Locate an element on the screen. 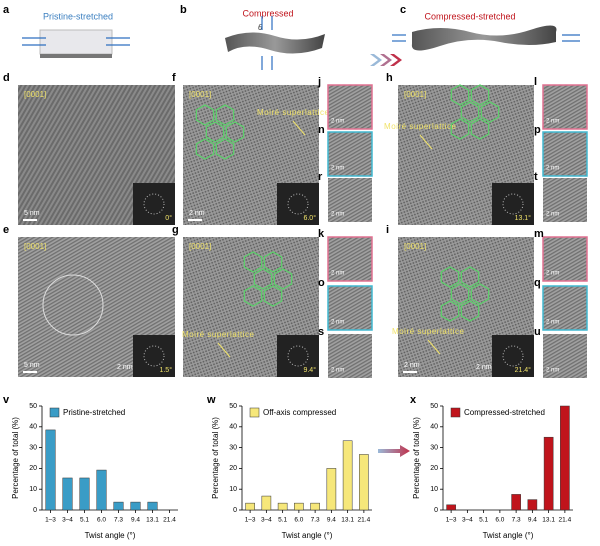 The height and width of the screenshot is (546, 600). panel-letter: u is located at coordinates (537, 332).